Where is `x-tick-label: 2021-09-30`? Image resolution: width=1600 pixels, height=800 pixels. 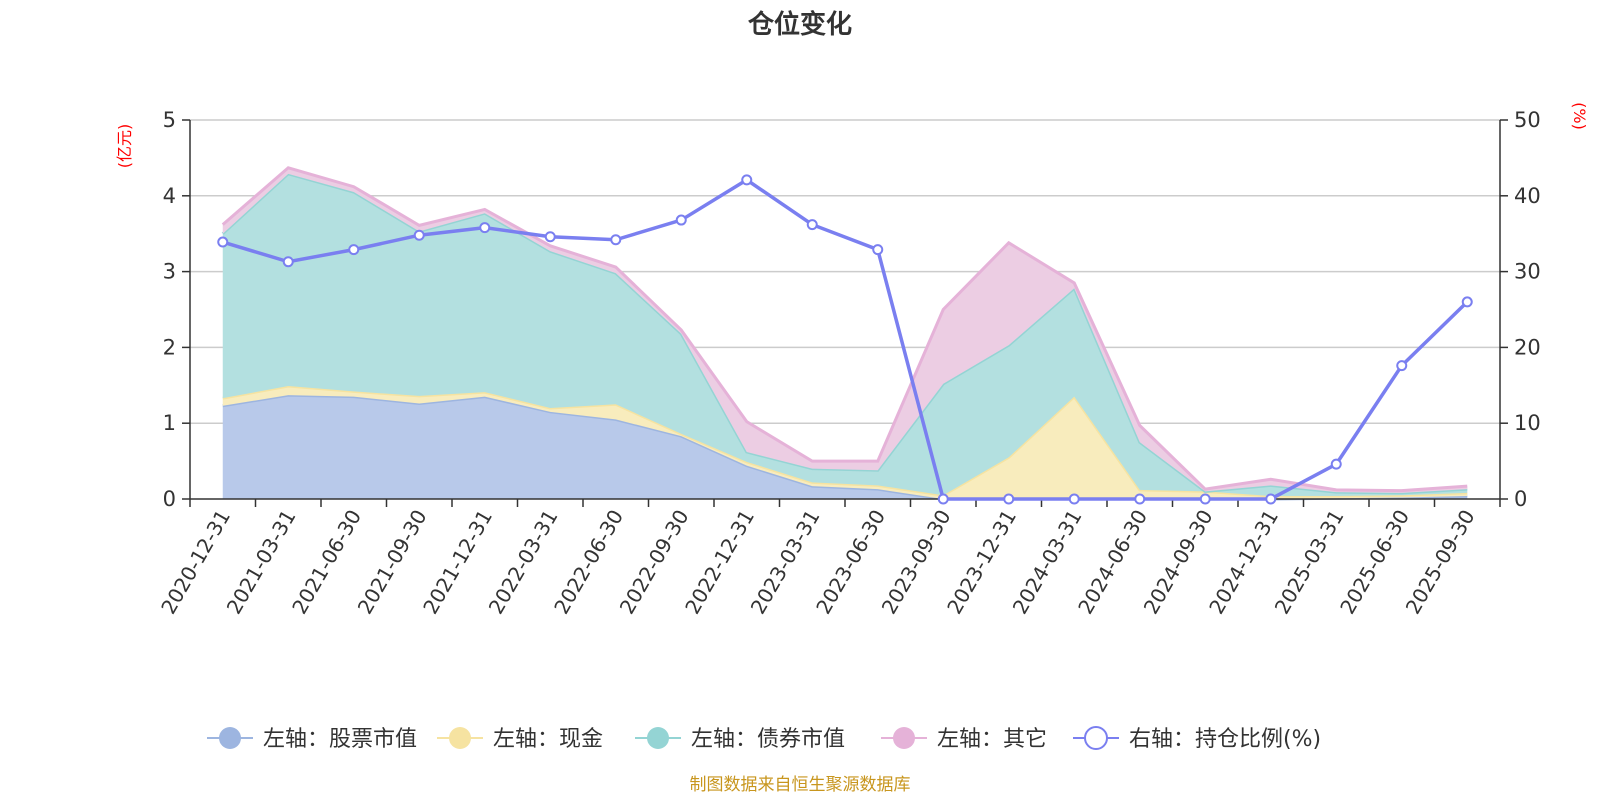 x-tick-label: 2021-09-30 is located at coordinates (392, 562).